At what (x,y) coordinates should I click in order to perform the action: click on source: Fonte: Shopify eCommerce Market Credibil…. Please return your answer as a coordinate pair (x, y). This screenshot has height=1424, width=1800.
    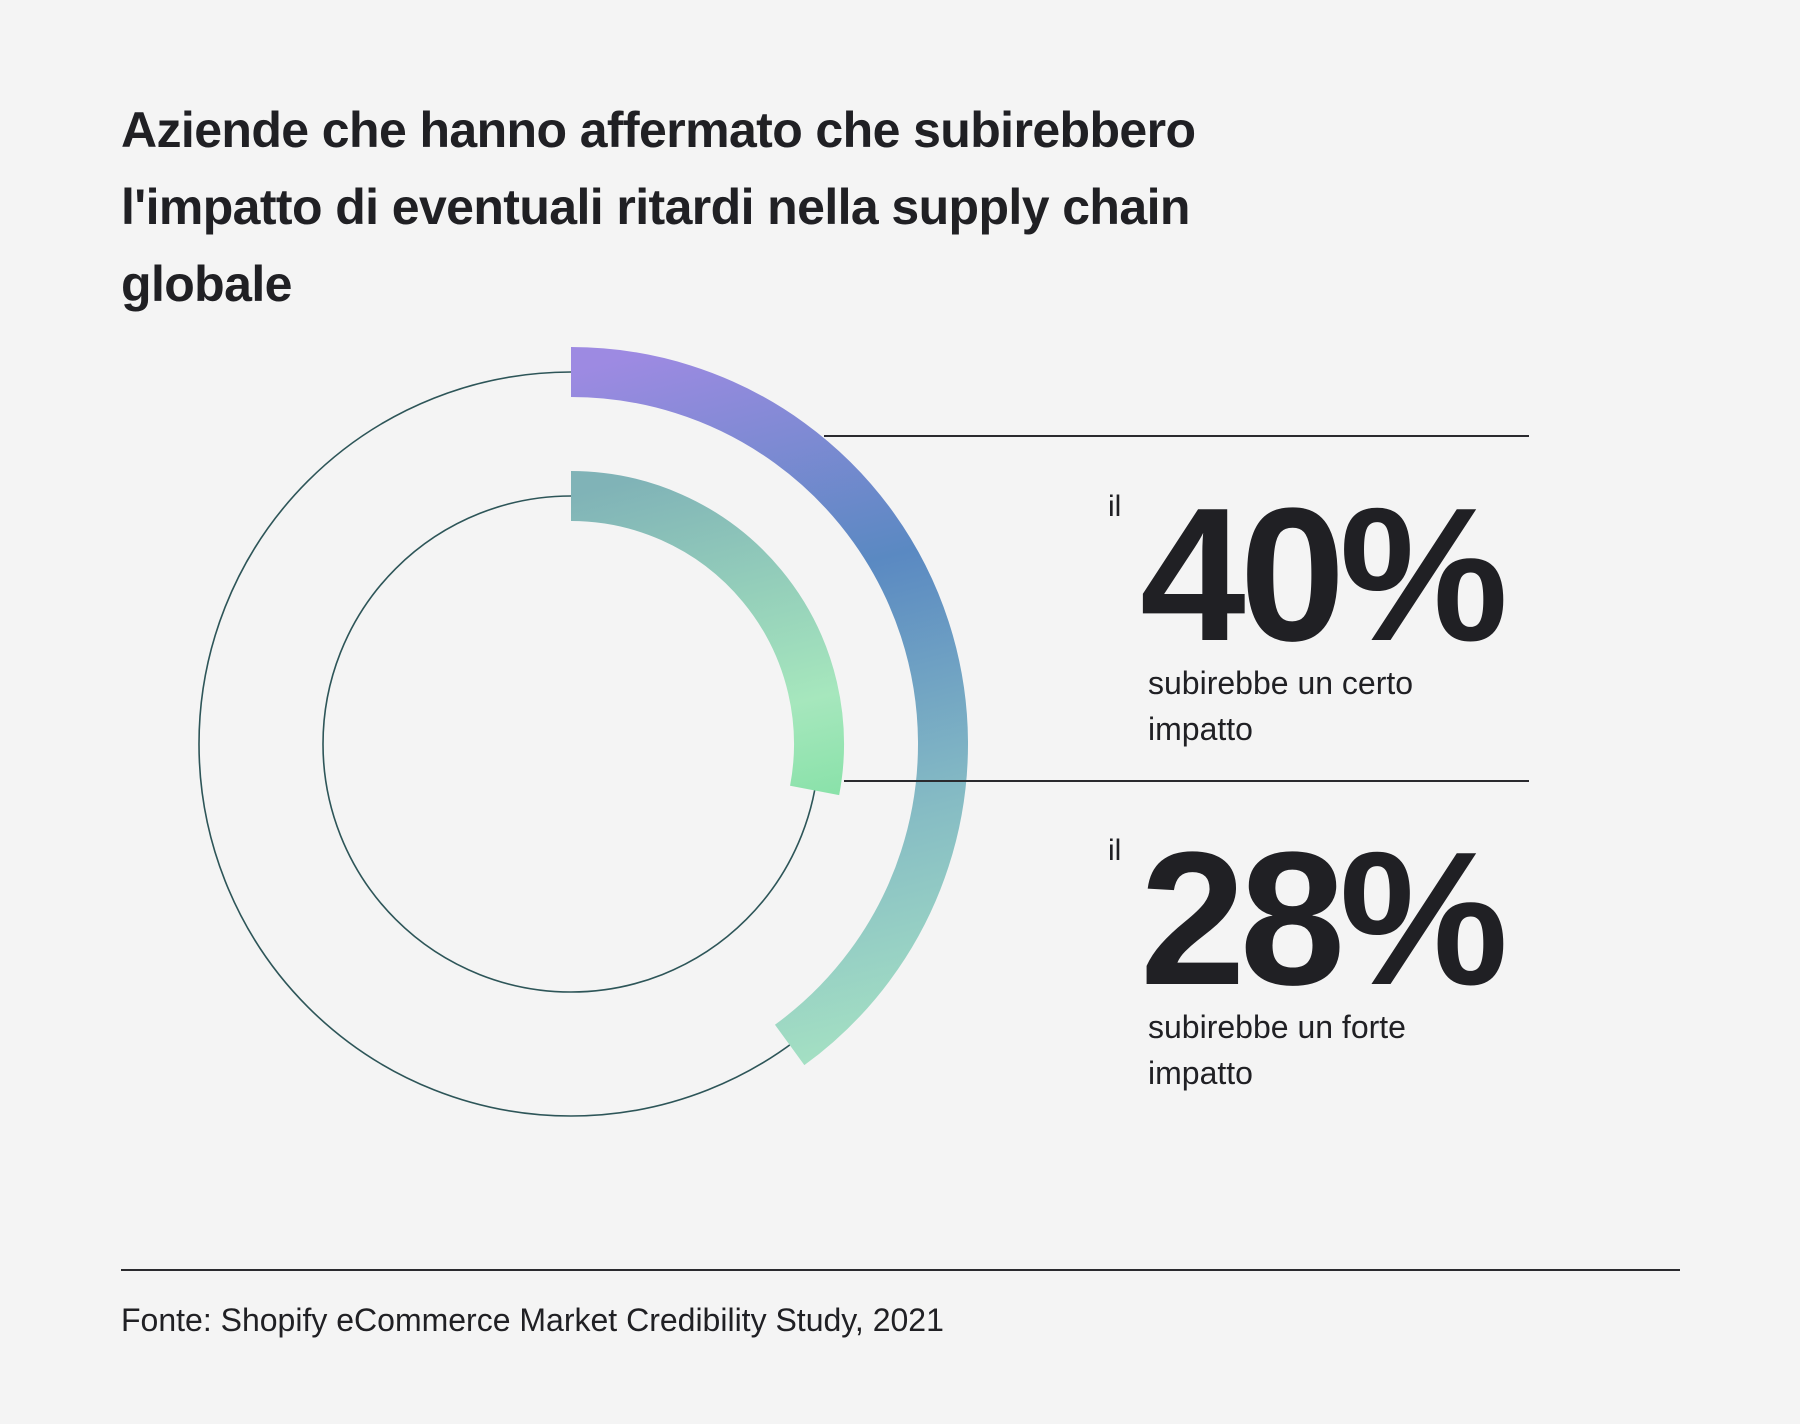
    Looking at the image, I should click on (532, 1320).